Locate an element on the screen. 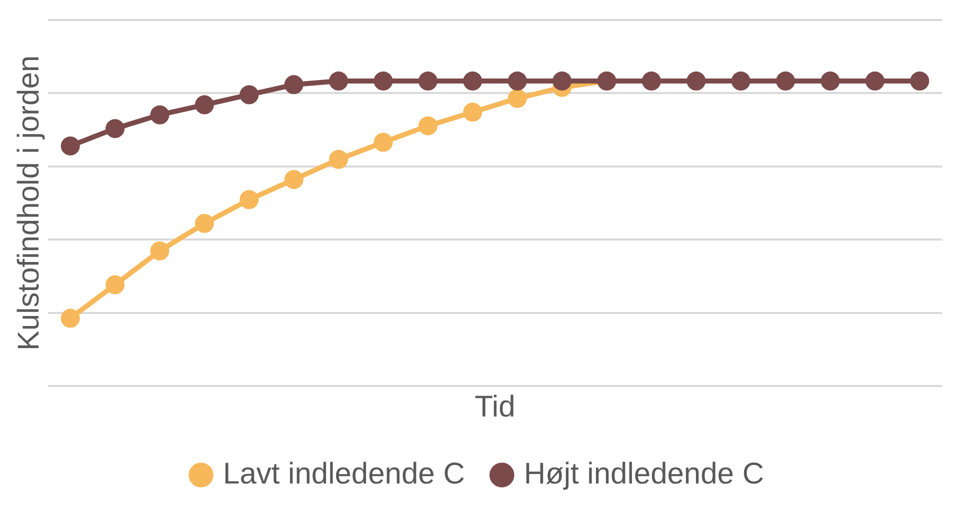 The image size is (962, 508). x-axis-title: Tid is located at coordinates (495, 407).